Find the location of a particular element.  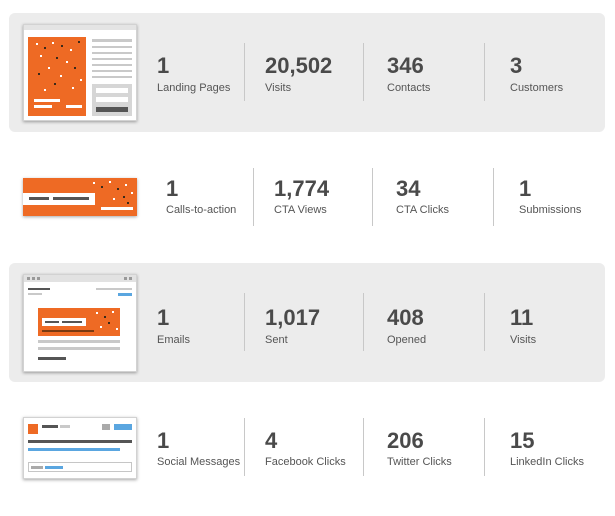

stat-value: 3 is located at coordinates (516, 65).